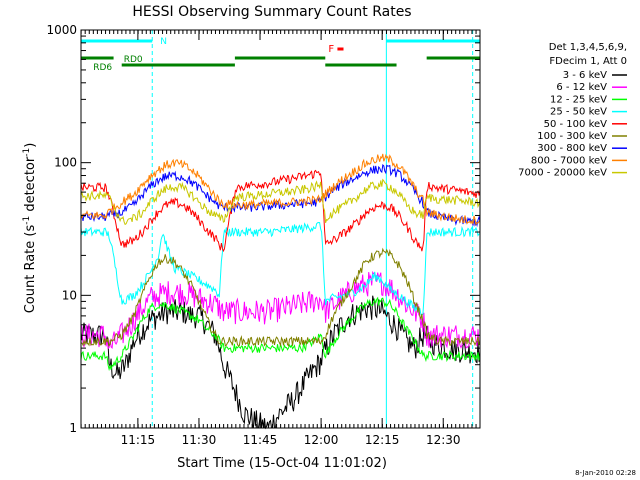 Image resolution: width=640 pixels, height=480 pixels. I want to click on x-tick-label: 12:30, so click(443, 440).